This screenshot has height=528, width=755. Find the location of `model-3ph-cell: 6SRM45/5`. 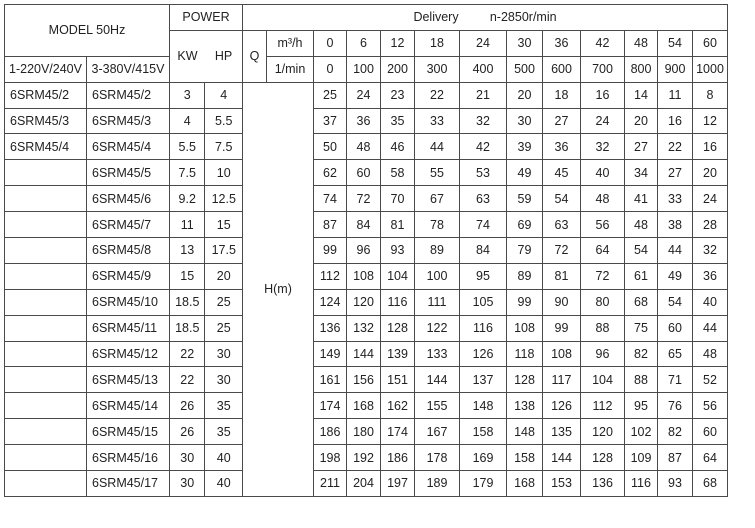

model-3ph-cell: 6SRM45/5 is located at coordinates (128, 173).